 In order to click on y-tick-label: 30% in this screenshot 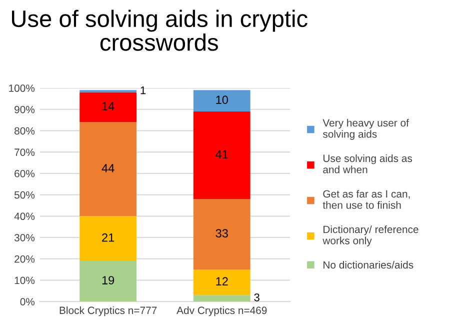, I will do `click(24, 238)`.